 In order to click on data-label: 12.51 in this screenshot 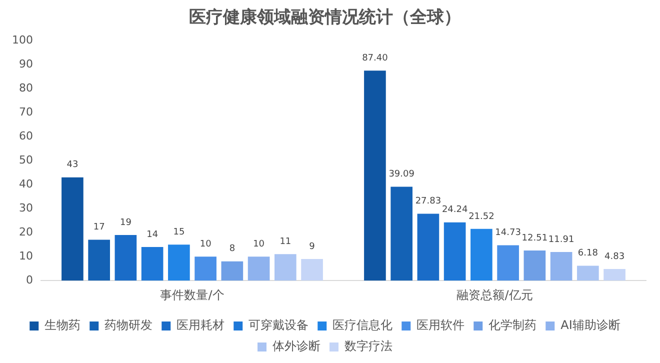, I will do `click(535, 238)`.